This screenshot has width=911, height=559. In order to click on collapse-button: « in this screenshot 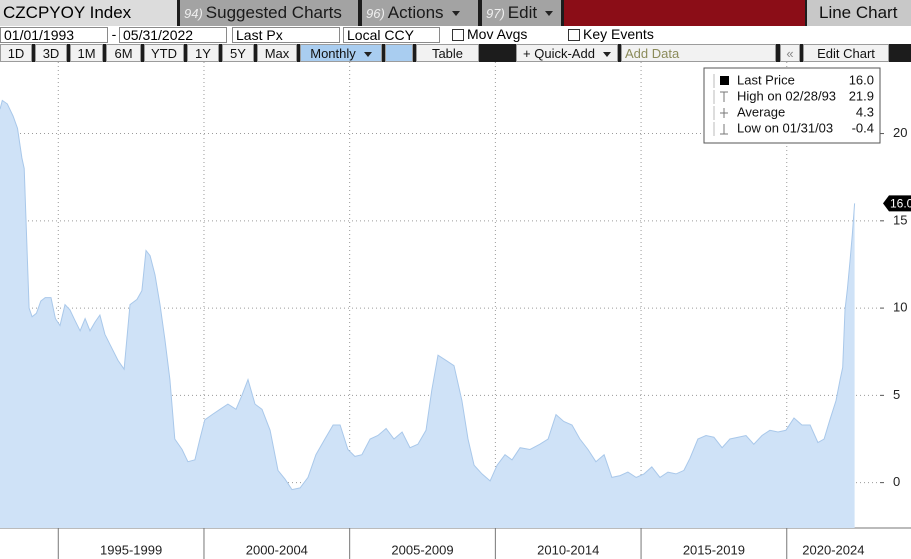, I will do `click(790, 53)`.